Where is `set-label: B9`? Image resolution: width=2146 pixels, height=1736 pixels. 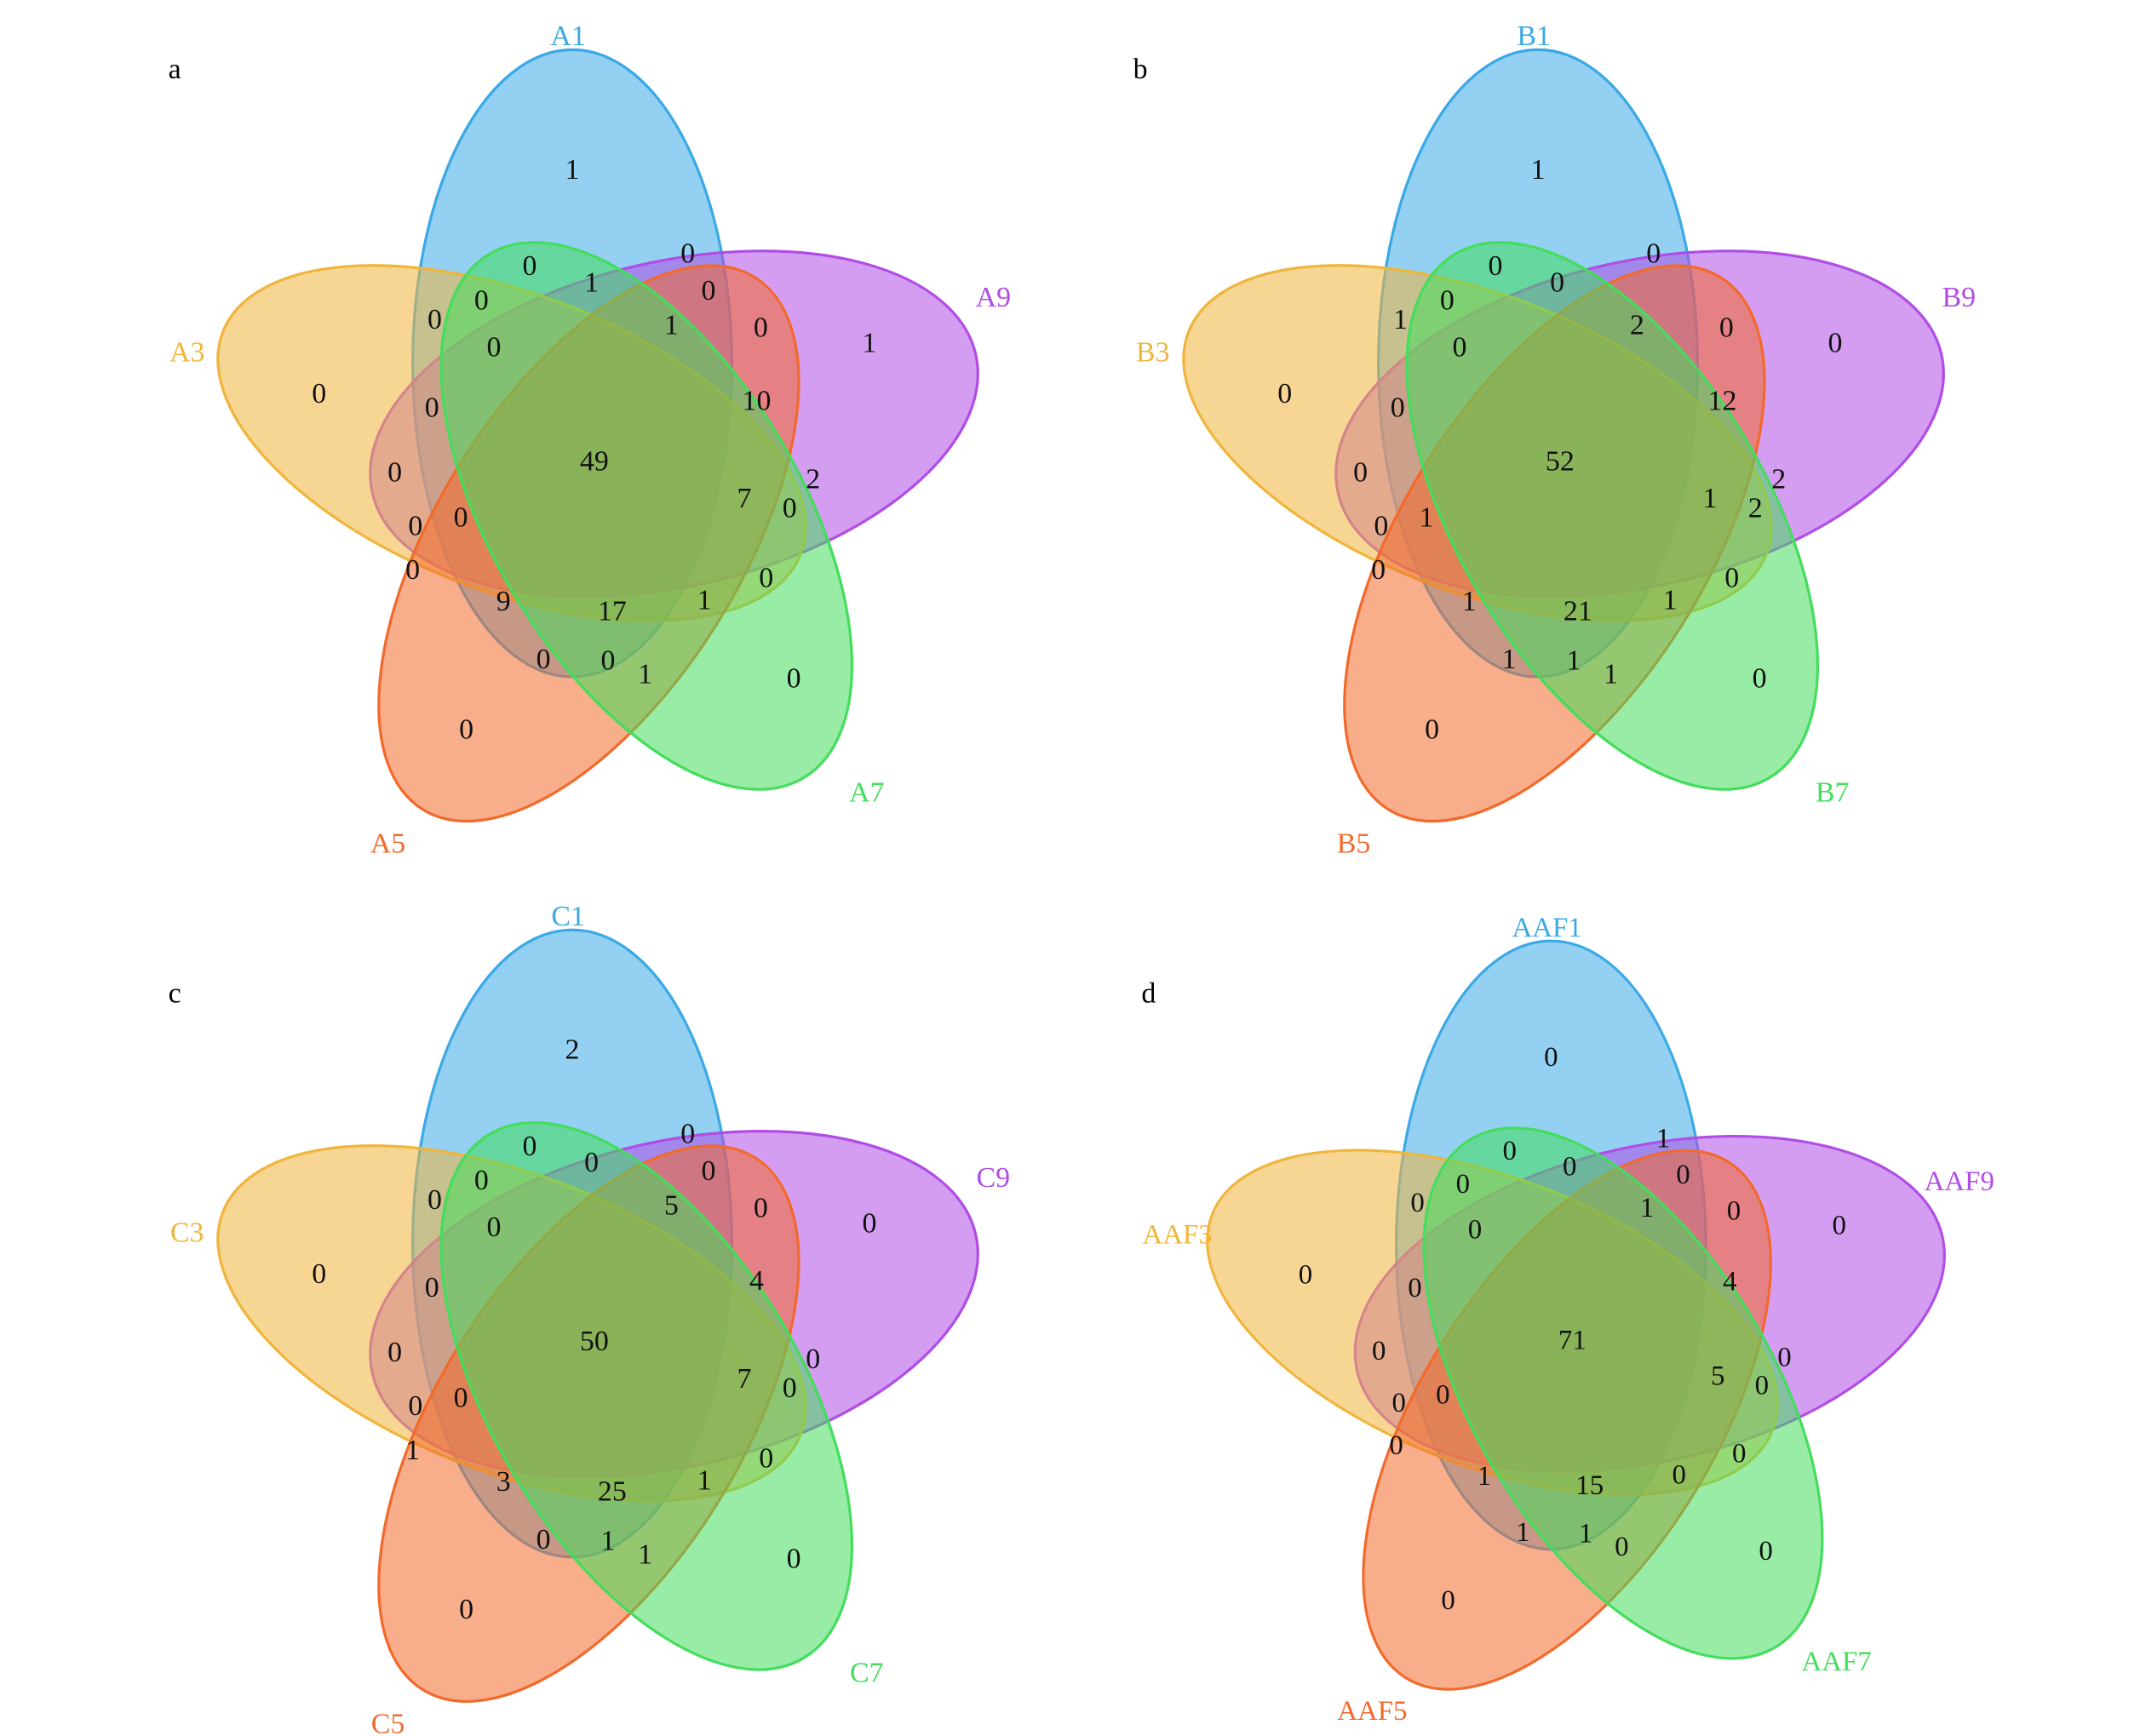
set-label: B9 is located at coordinates (1960, 297).